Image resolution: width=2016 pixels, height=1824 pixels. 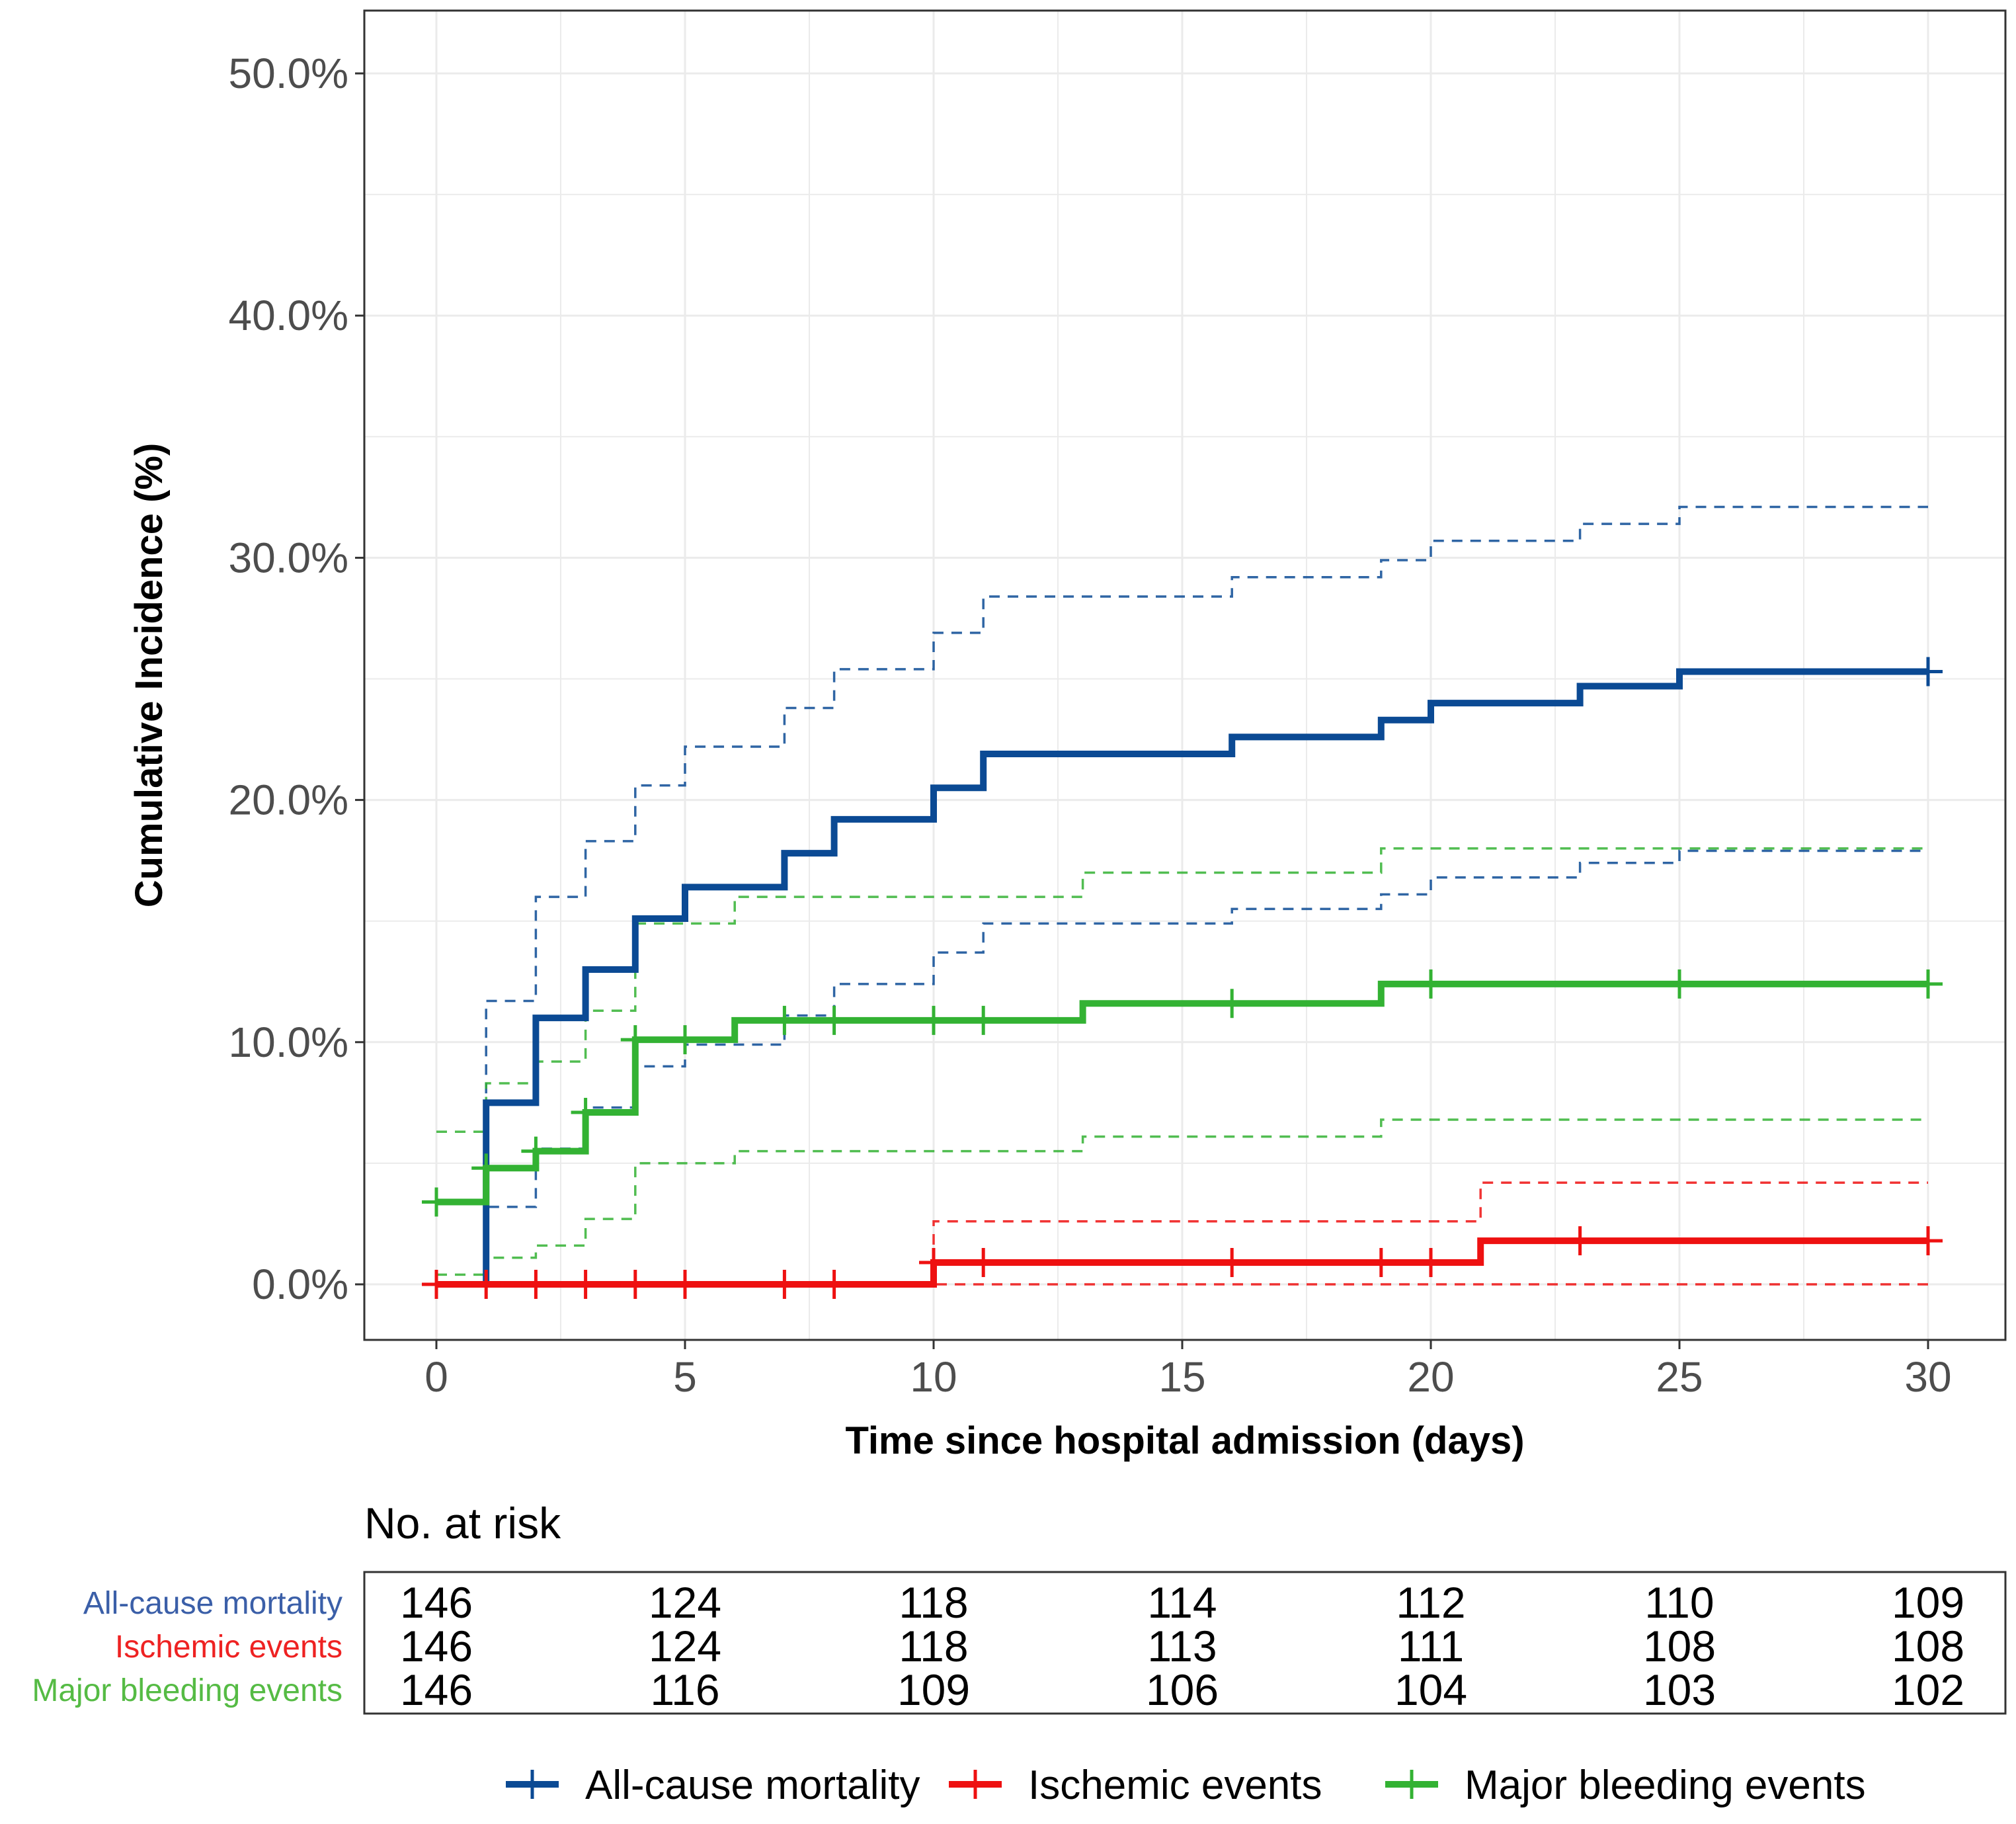 What do you see at coordinates (300, 1284) in the screenshot?
I see `y-tick-label: 0.0%` at bounding box center [300, 1284].